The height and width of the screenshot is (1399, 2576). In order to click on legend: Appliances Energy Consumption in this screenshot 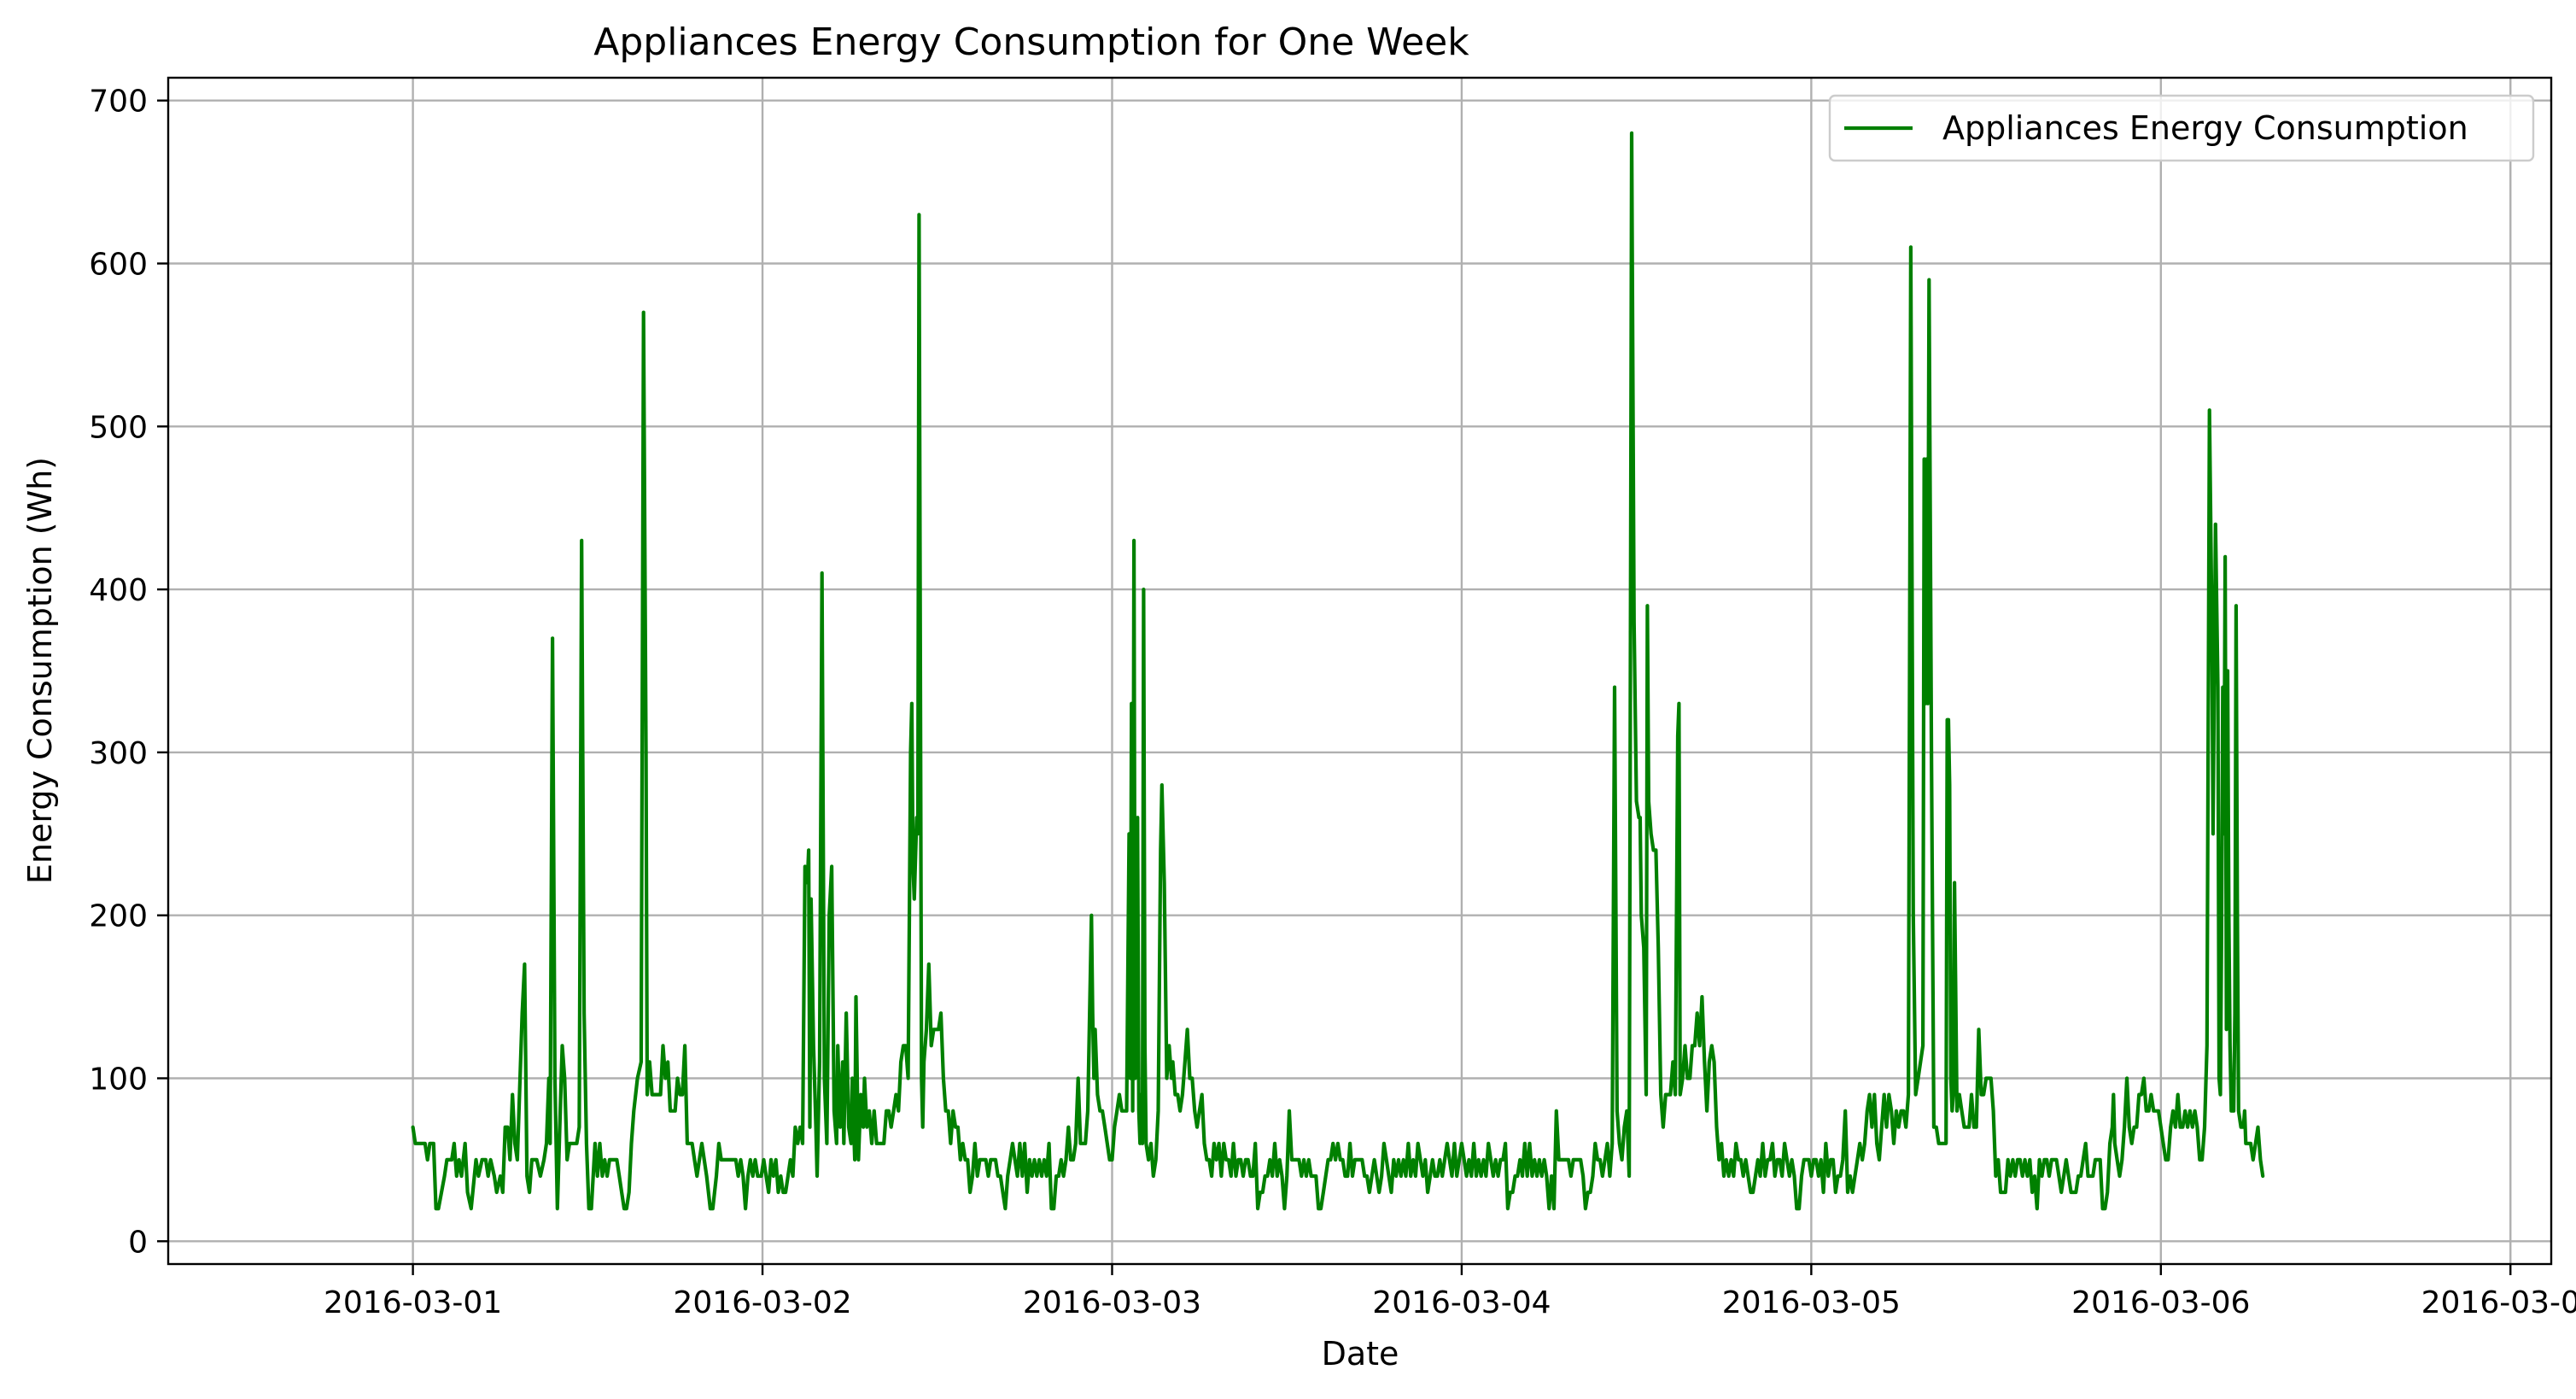, I will do `click(2181, 128)`.